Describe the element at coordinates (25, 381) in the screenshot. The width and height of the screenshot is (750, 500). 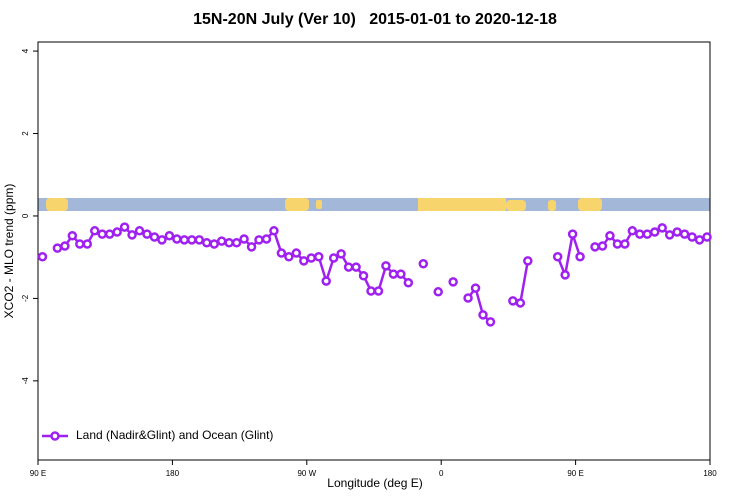
I see `y-tick-label: -4` at that location.